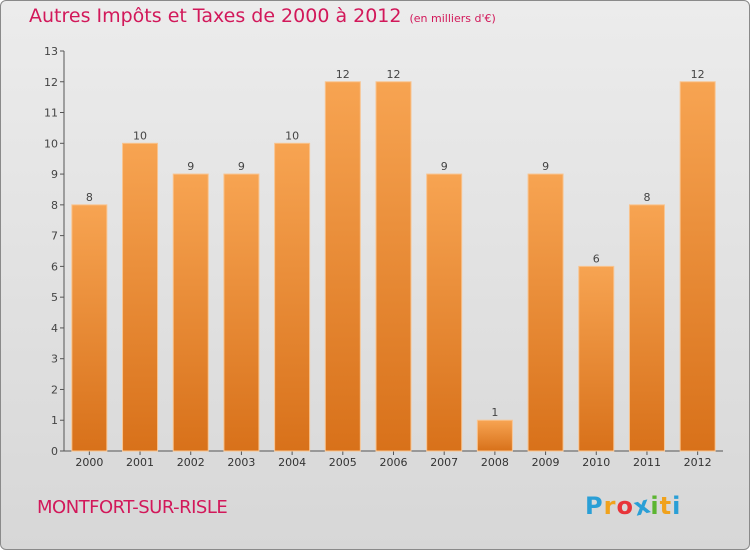 The height and width of the screenshot is (550, 750). I want to click on y-tick-label: 2, so click(54, 389).